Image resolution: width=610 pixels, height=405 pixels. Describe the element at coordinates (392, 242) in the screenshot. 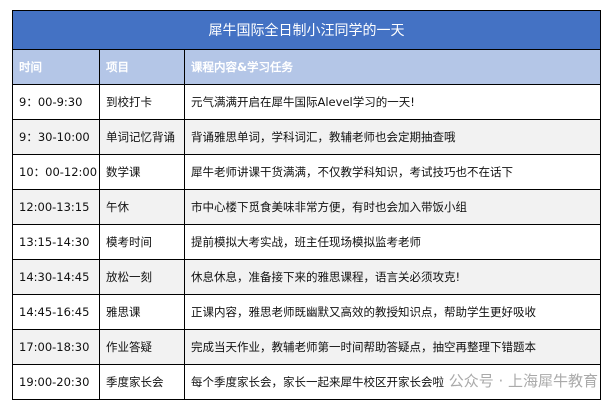

I see `content-cell: 提前模拟大考实战，班主任现场模拟监考老师` at that location.